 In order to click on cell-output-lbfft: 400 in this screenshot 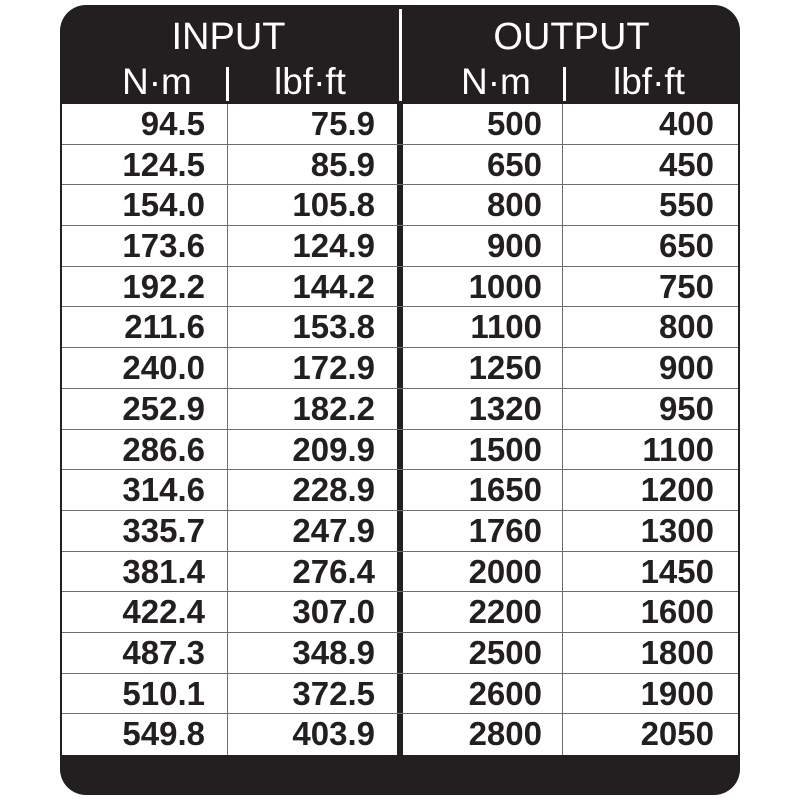, I will do `click(650, 124)`.